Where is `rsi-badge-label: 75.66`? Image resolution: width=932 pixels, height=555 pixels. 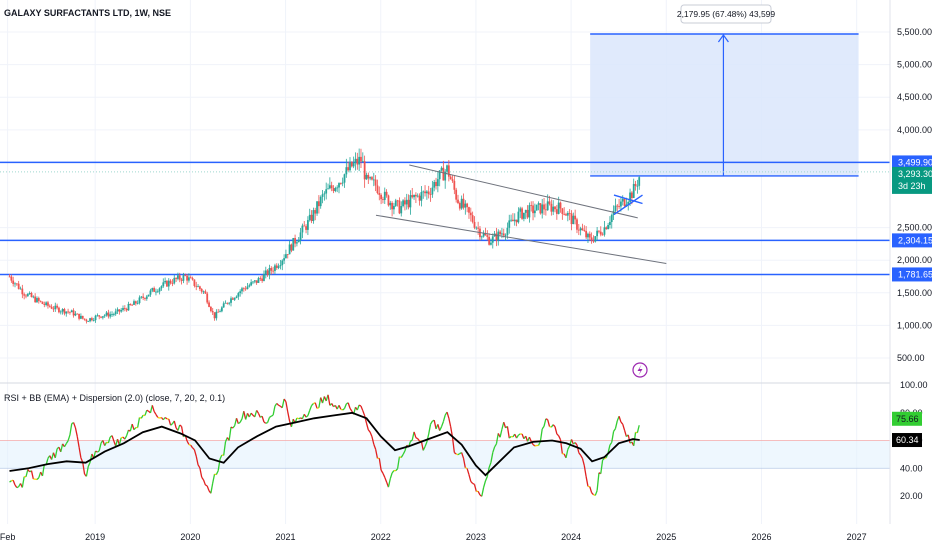
rsi-badge-label: 75.66 is located at coordinates (907, 419).